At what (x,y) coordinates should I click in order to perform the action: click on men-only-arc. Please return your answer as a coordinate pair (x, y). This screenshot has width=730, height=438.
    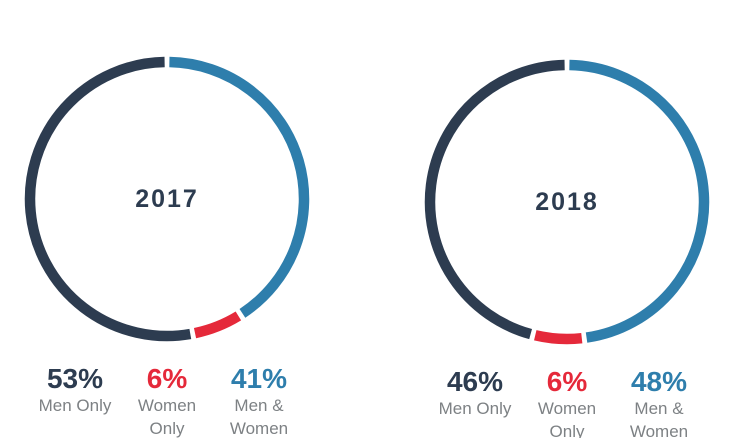
    Looking at the image, I should click on (494, 199).